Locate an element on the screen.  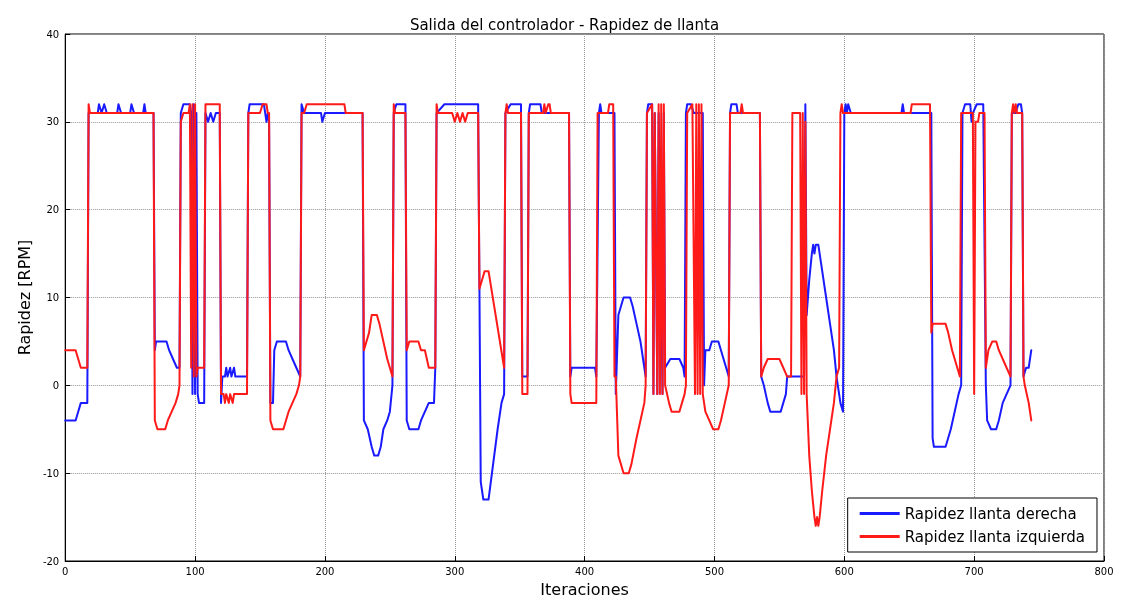
y-axis-title: Rapidez [RPM] is located at coordinates (24, 297).